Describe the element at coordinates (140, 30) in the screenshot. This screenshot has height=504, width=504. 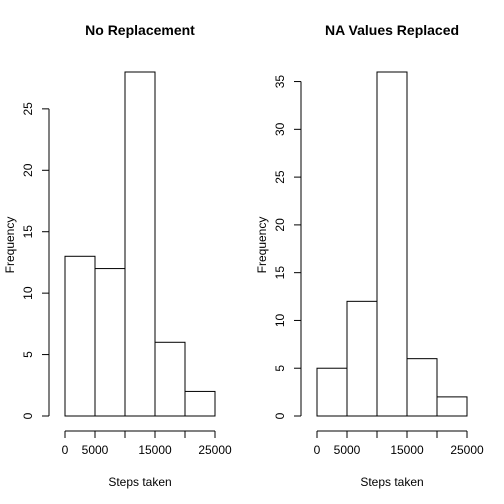
I see `chart-title: No Replacement` at that location.